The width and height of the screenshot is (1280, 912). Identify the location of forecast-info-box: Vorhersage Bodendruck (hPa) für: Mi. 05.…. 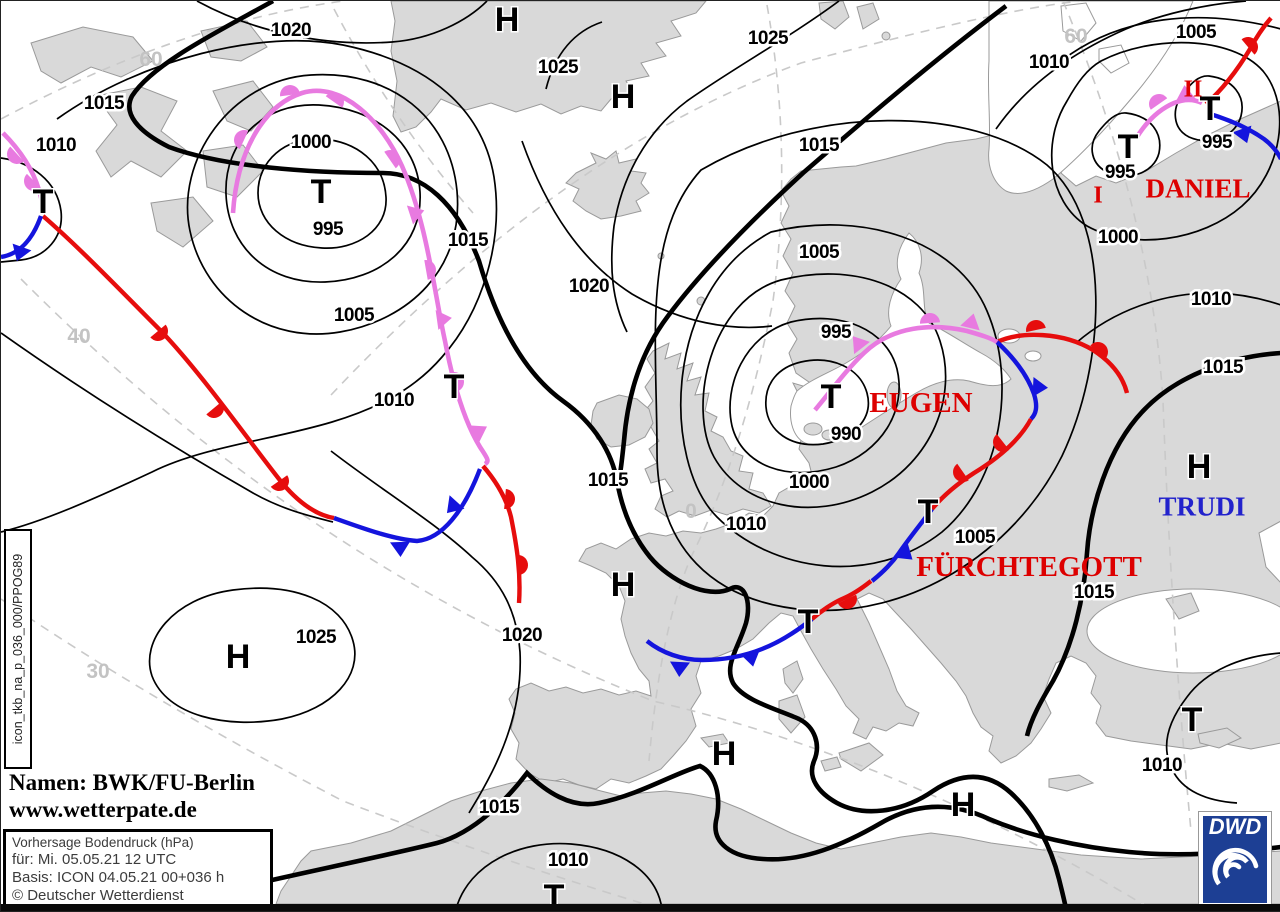
(138, 869).